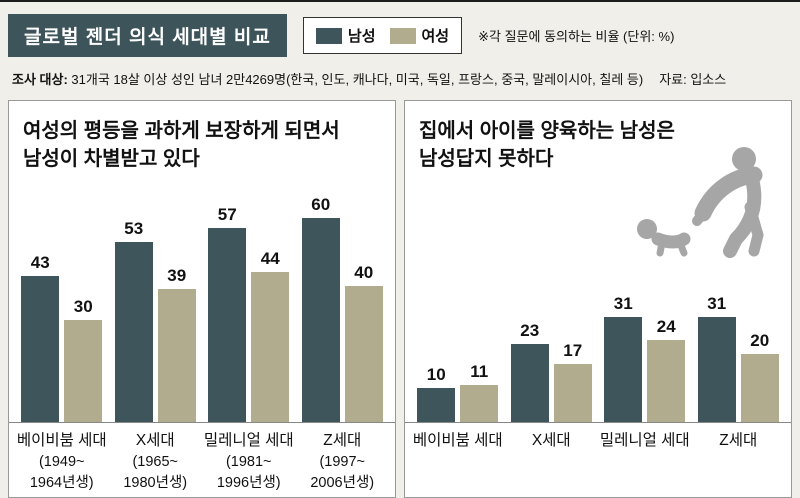 This screenshot has width=800, height=498. I want to click on category-sublabel: 1964년생), so click(61, 483).